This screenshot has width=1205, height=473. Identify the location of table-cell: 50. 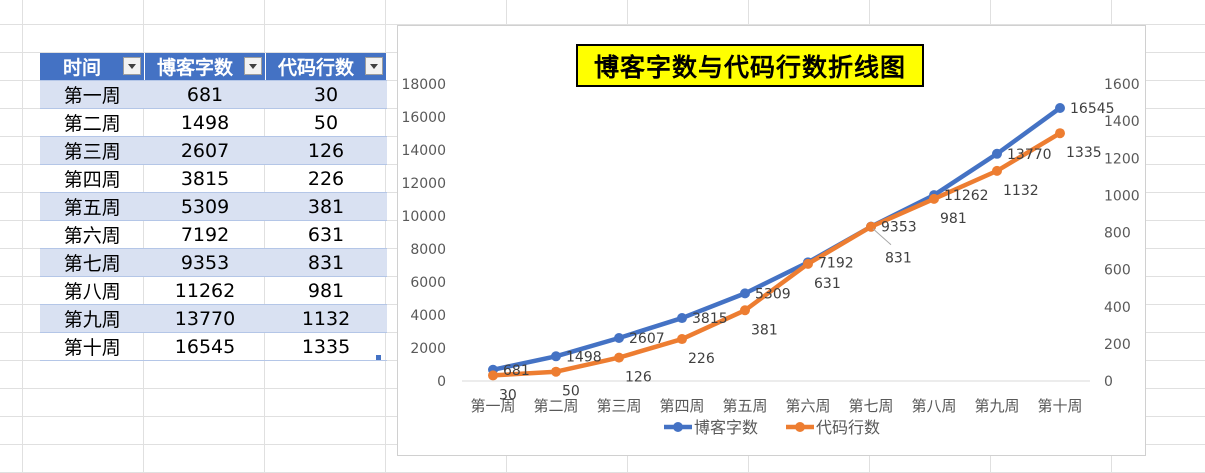
(326, 122).